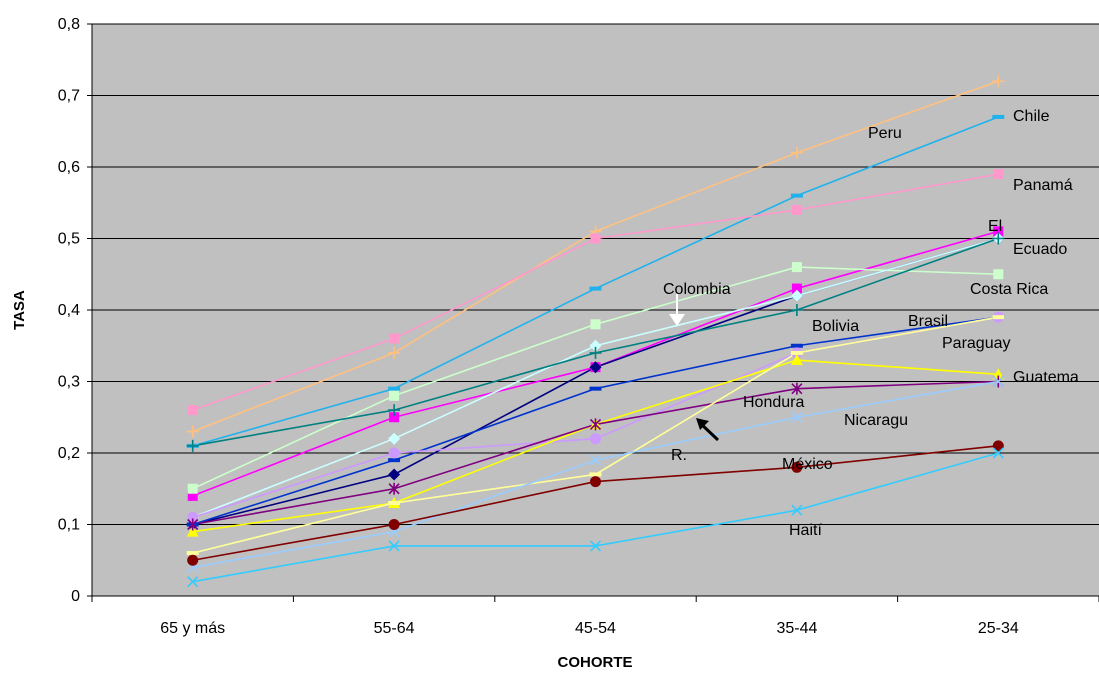 The height and width of the screenshot is (681, 1099). I want to click on x-tick-label: 45-54, so click(595, 628).